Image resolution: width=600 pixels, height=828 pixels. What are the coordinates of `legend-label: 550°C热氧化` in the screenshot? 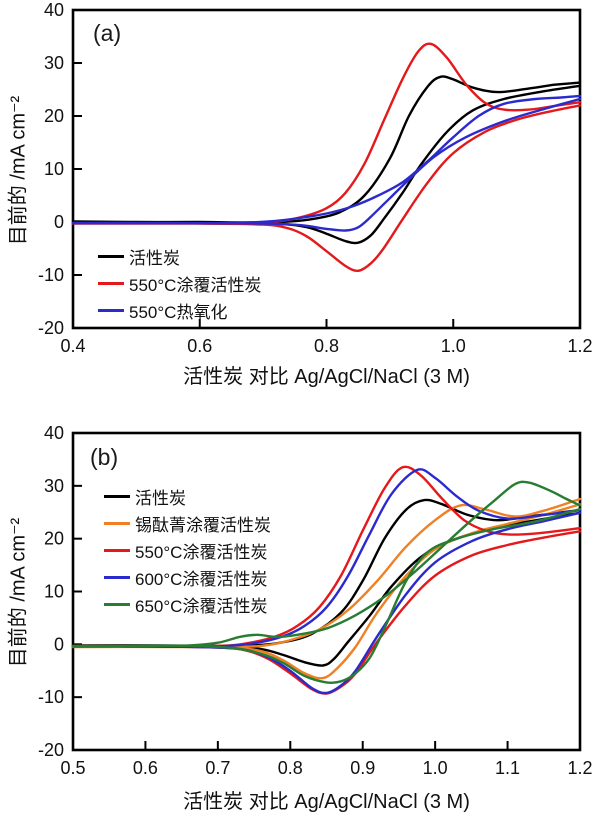 It's located at (178, 312).